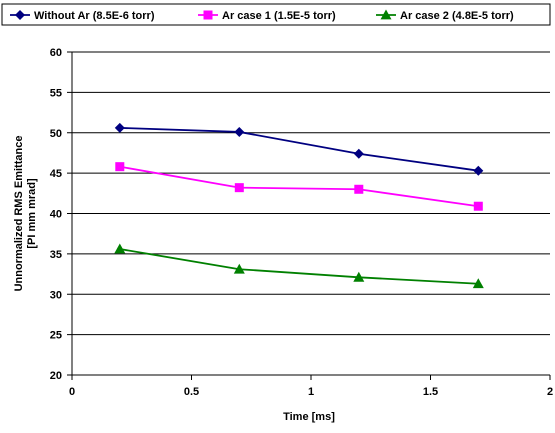 This screenshot has height=433, width=555. Describe the element at coordinates (430, 392) in the screenshot. I see `x-tick-label: 1.5` at that location.